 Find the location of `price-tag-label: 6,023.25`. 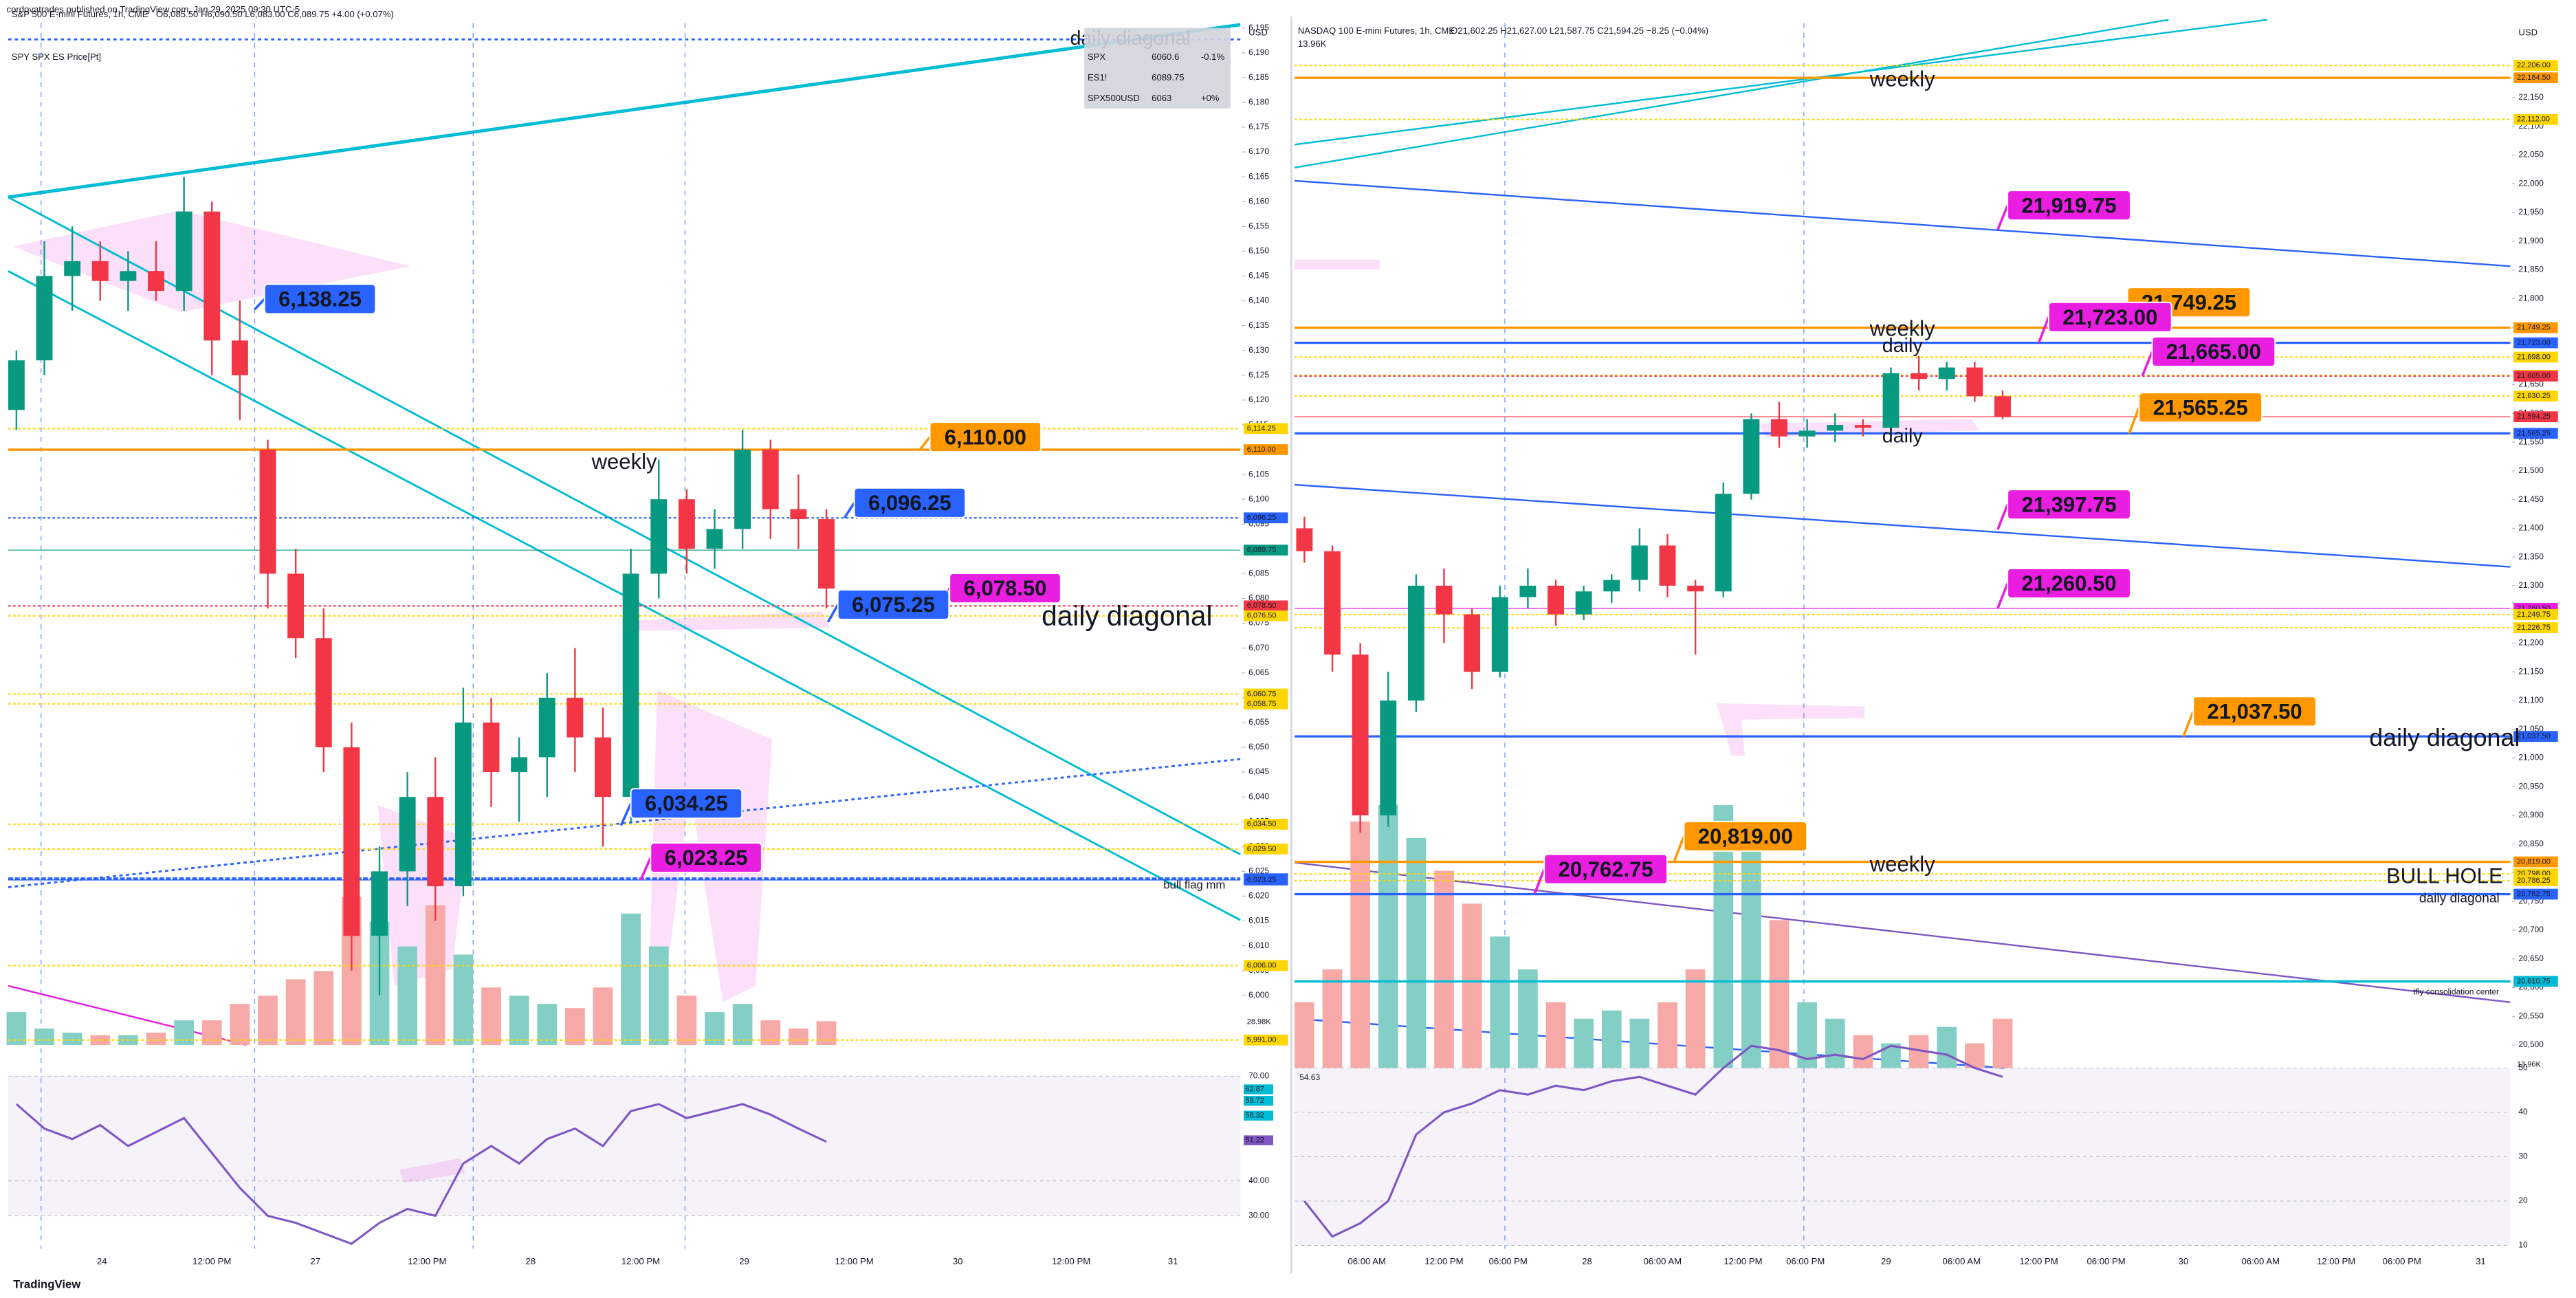

price-tag-label: 6,023.25 is located at coordinates (1262, 880).